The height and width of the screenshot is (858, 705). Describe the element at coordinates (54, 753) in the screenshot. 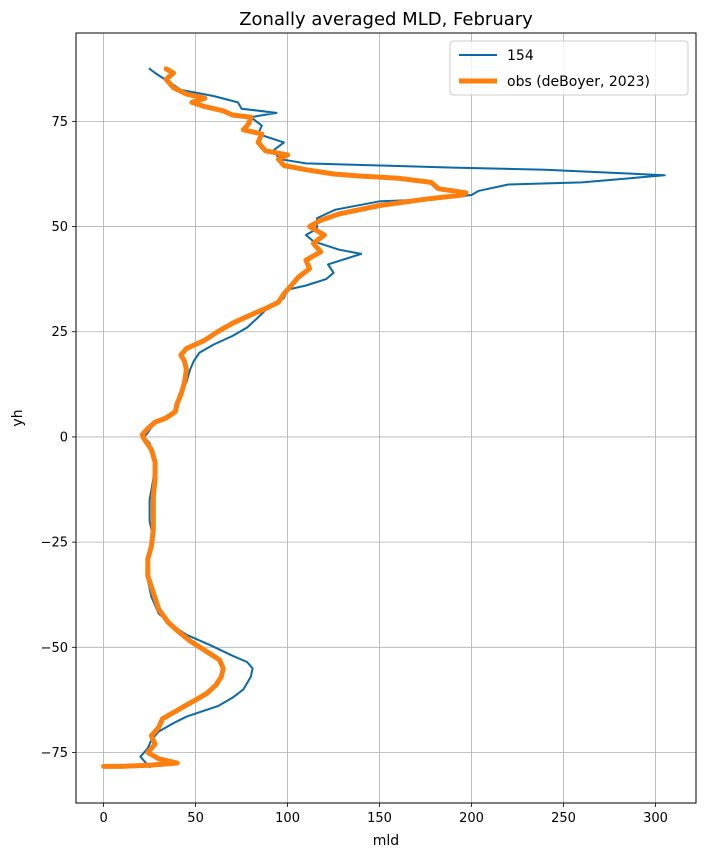

I see `y-tick-label: −75` at that location.